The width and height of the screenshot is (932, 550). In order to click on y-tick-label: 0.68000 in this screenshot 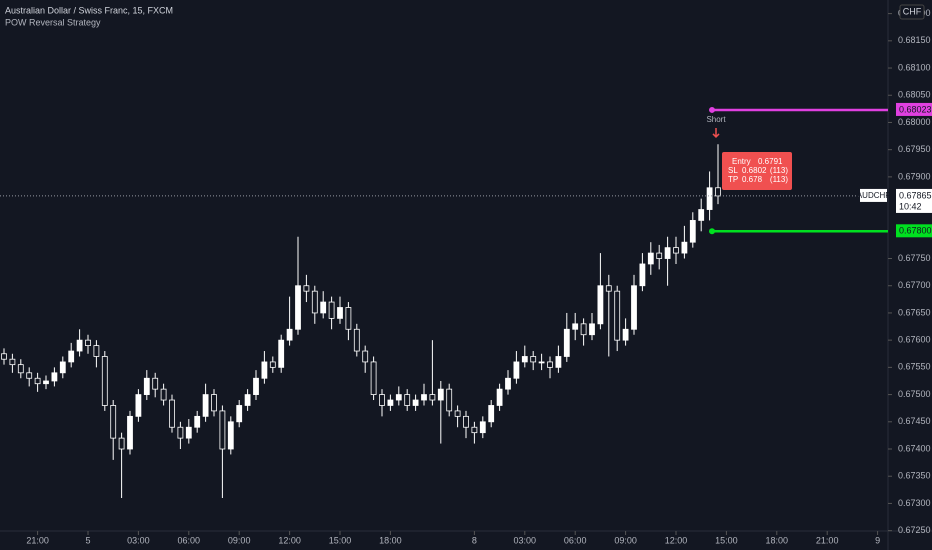, I will do `click(914, 122)`.